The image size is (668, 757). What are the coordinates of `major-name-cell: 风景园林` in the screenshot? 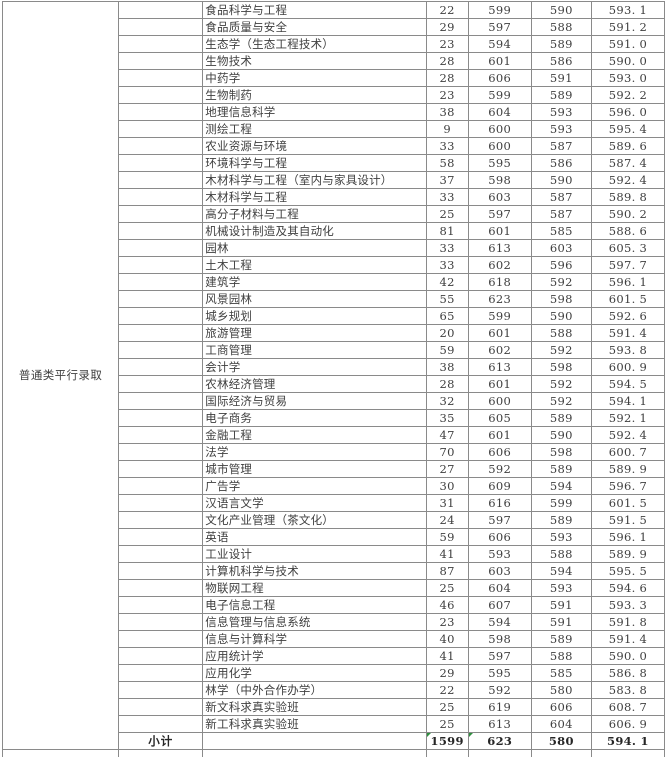 It's located at (314, 299).